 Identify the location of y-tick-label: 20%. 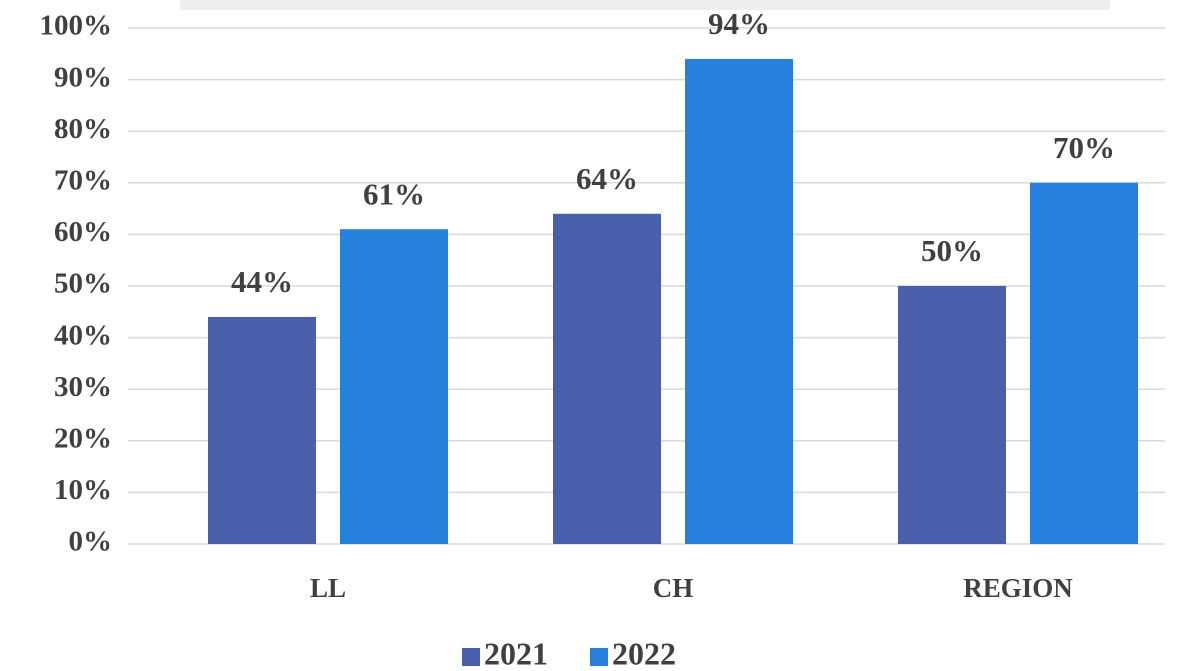
(83, 438).